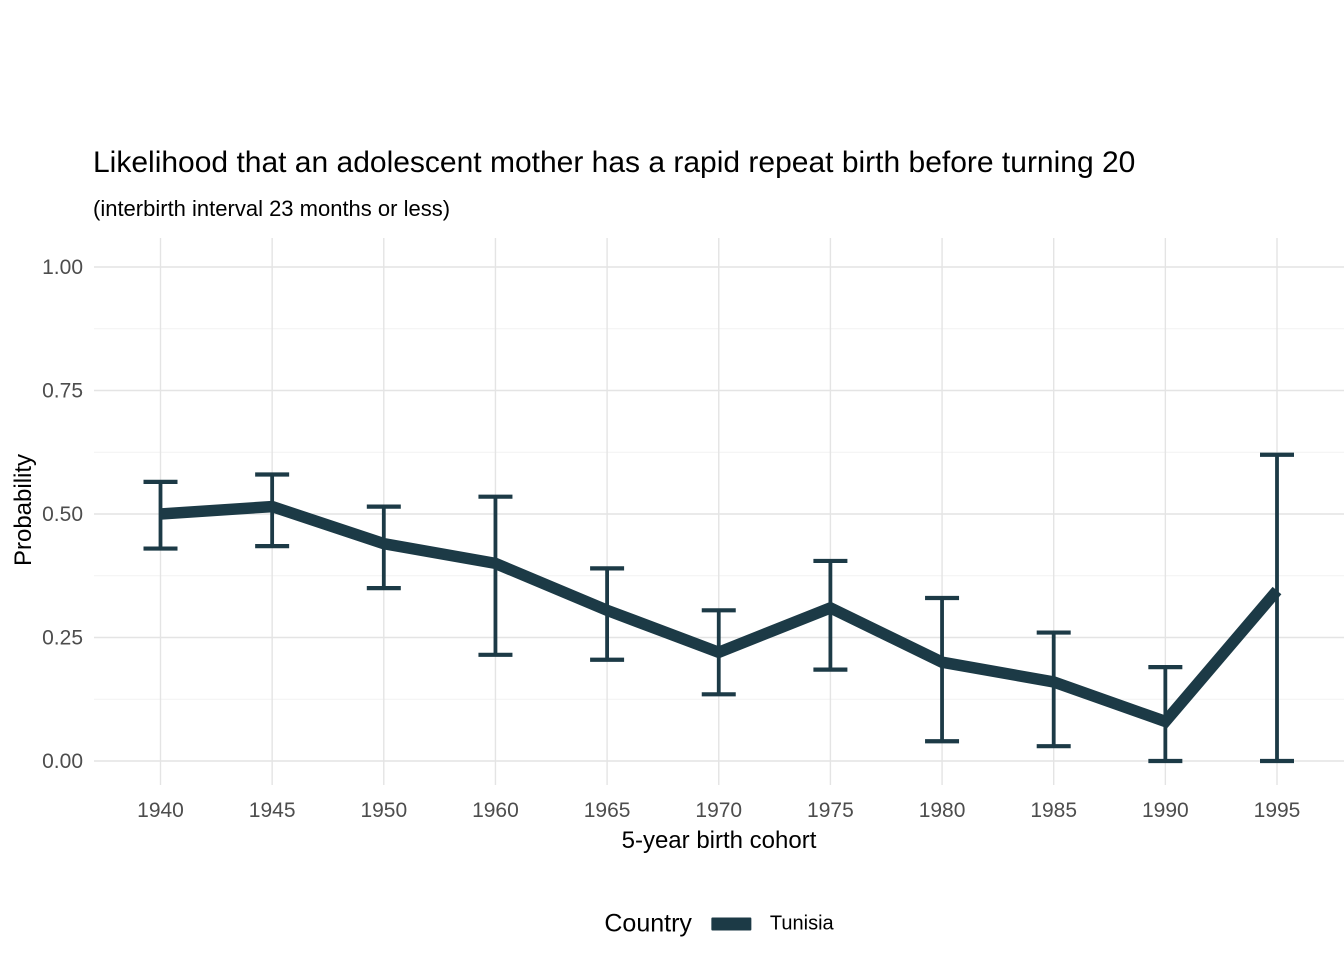  Describe the element at coordinates (272, 208) in the screenshot. I see `chart-subtitle: (interbirth interval 23 months or less)` at that location.